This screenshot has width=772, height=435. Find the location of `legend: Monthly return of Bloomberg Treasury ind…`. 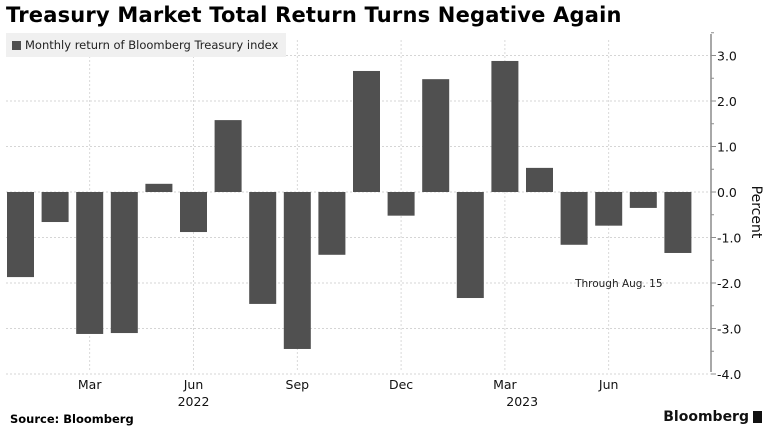

legend: Monthly return of Bloomberg Treasury ind… is located at coordinates (146, 45).